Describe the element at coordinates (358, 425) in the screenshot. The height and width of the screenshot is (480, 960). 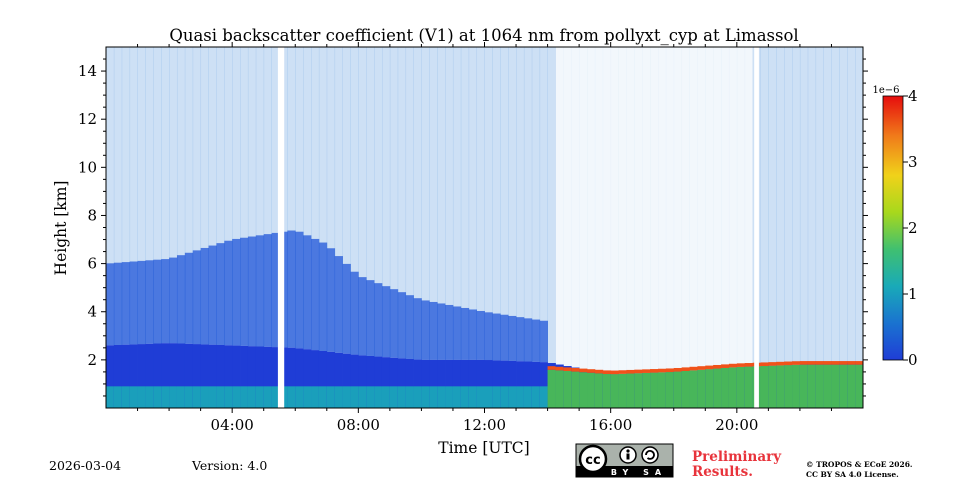
I see `x-tick-label: 08:00` at that location.